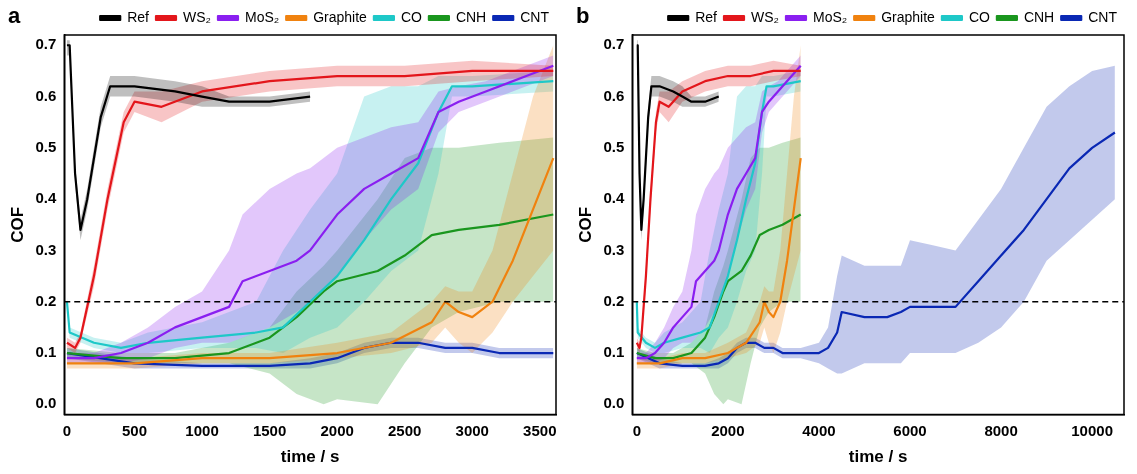 This screenshot has width=1137, height=474. I want to click on x-tick-label: 4000, so click(819, 430).